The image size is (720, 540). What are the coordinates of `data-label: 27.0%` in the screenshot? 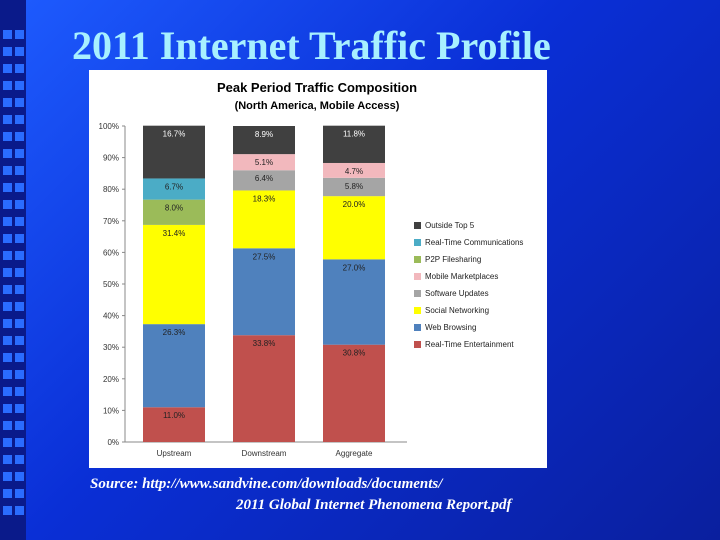 It's located at (354, 267).